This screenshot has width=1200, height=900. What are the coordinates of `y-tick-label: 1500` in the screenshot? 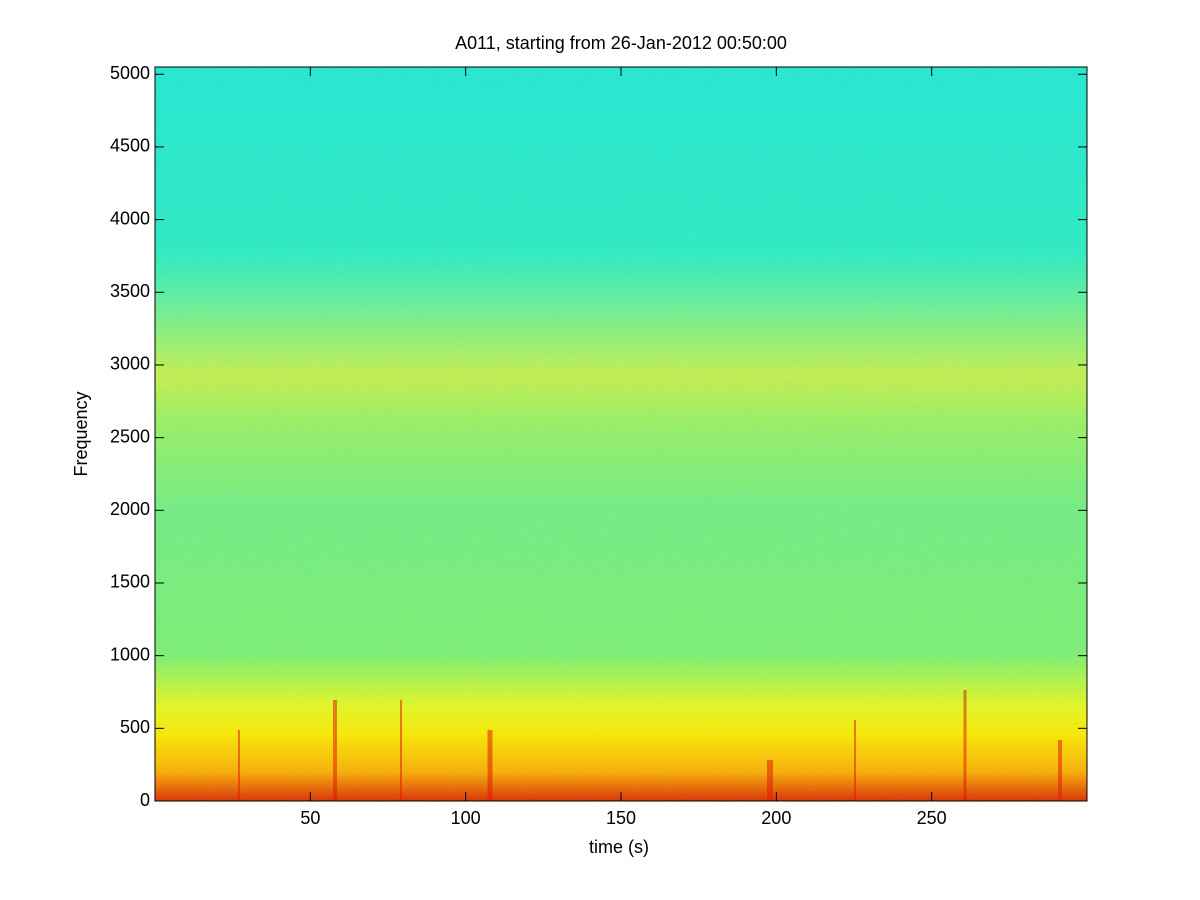 It's located at (130, 582).